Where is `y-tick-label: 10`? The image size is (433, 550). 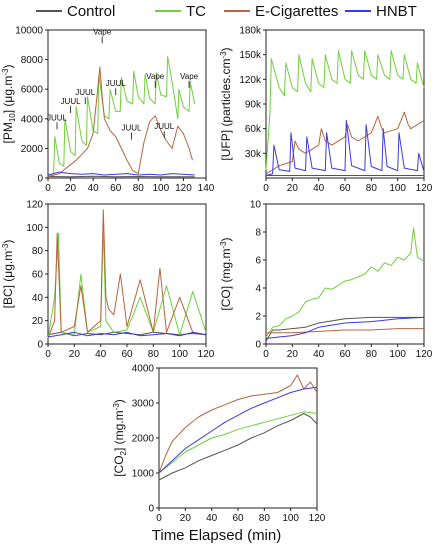 y-tick-label: 10 is located at coordinates (256, 205).